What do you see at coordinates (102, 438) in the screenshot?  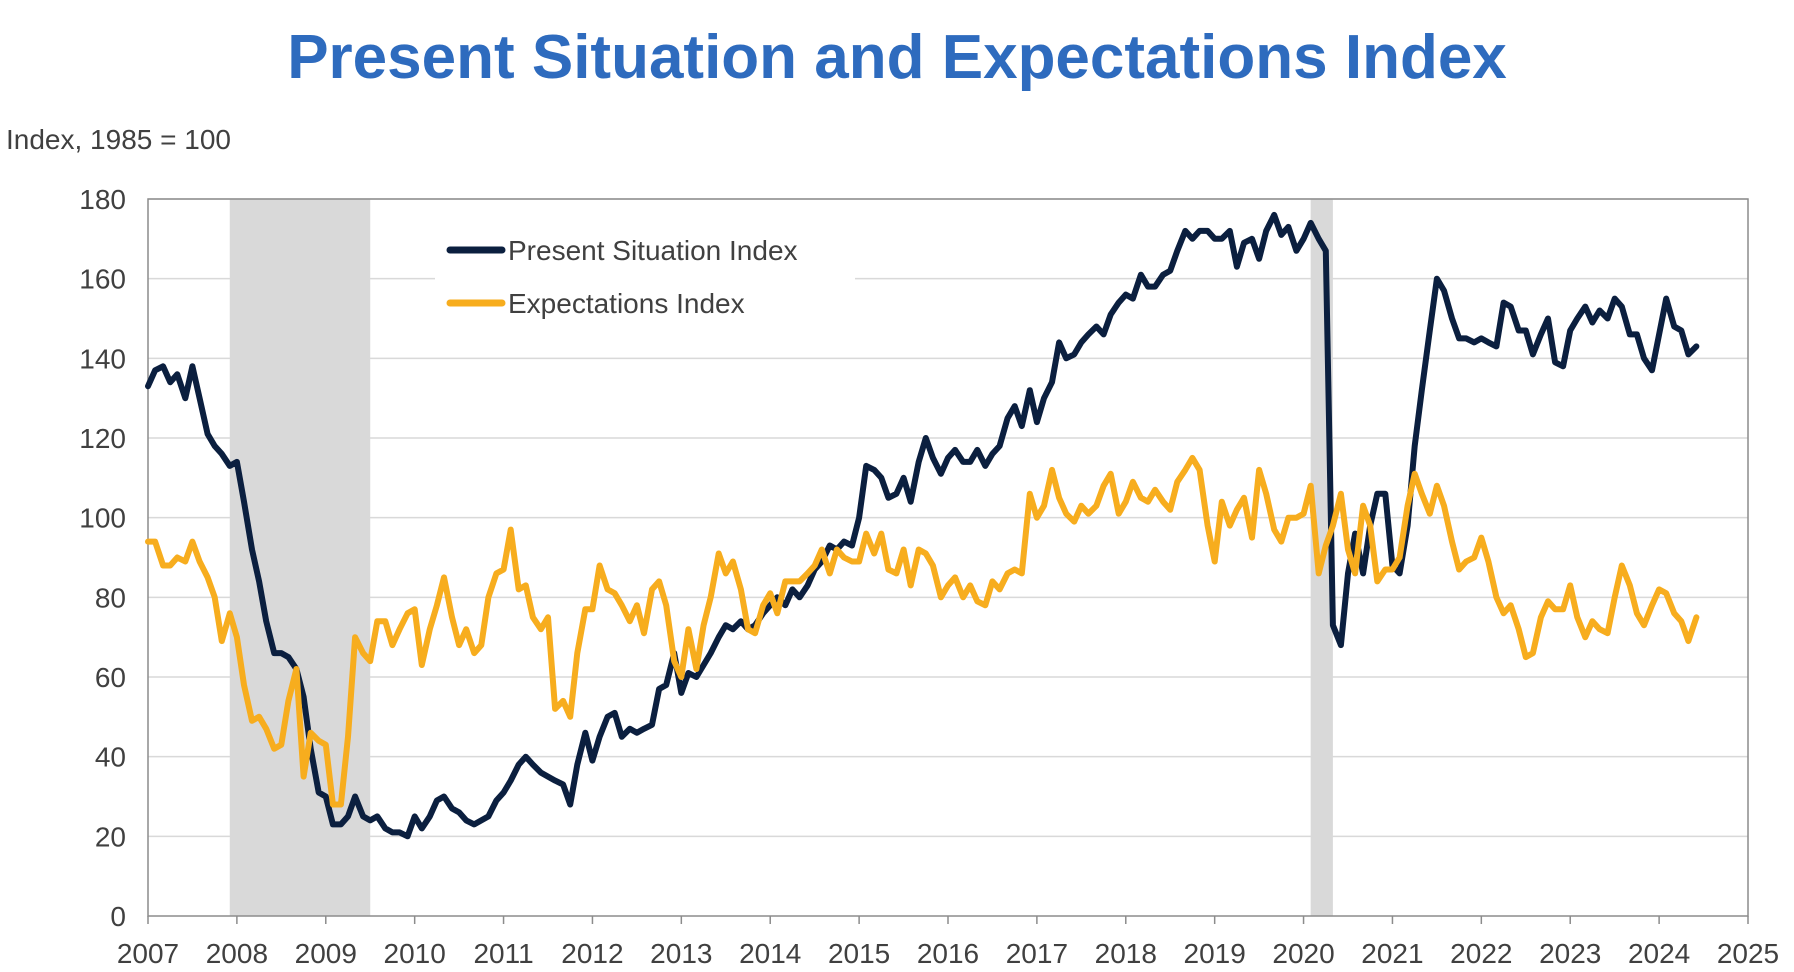 I see `y-tick-label: 120` at bounding box center [102, 438].